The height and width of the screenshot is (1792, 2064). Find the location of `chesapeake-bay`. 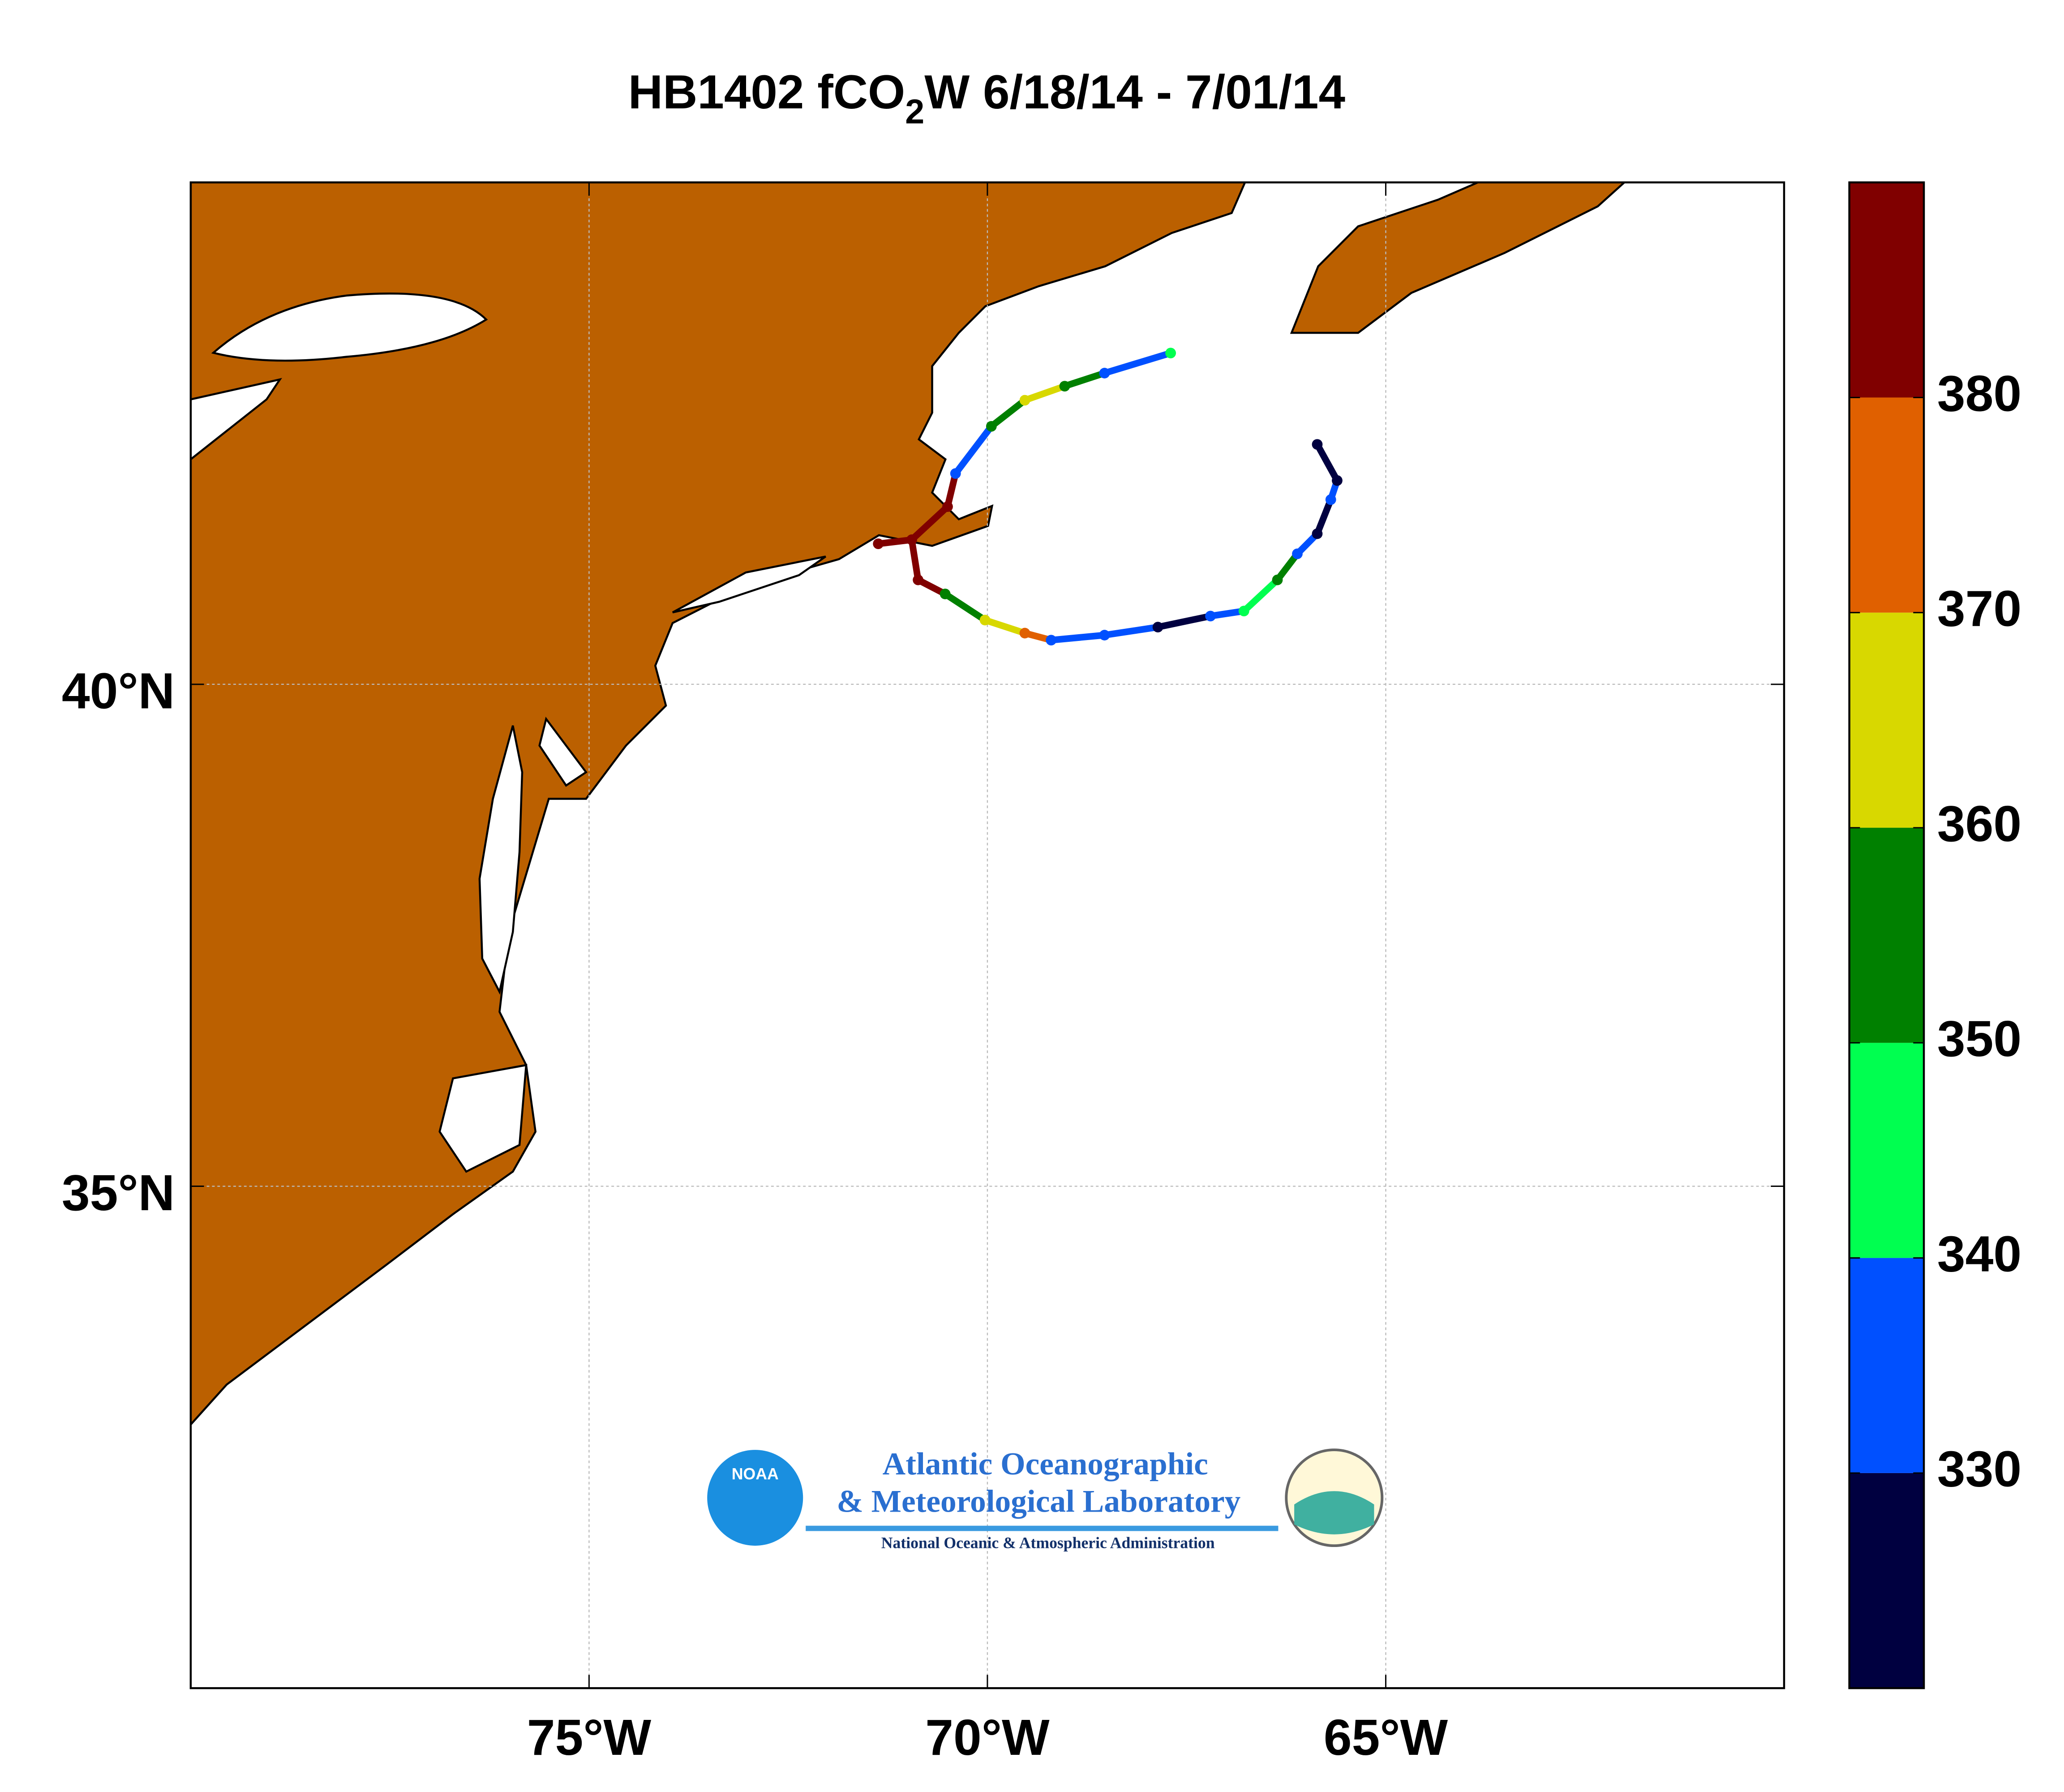

chesapeake-bay is located at coordinates (501, 860).